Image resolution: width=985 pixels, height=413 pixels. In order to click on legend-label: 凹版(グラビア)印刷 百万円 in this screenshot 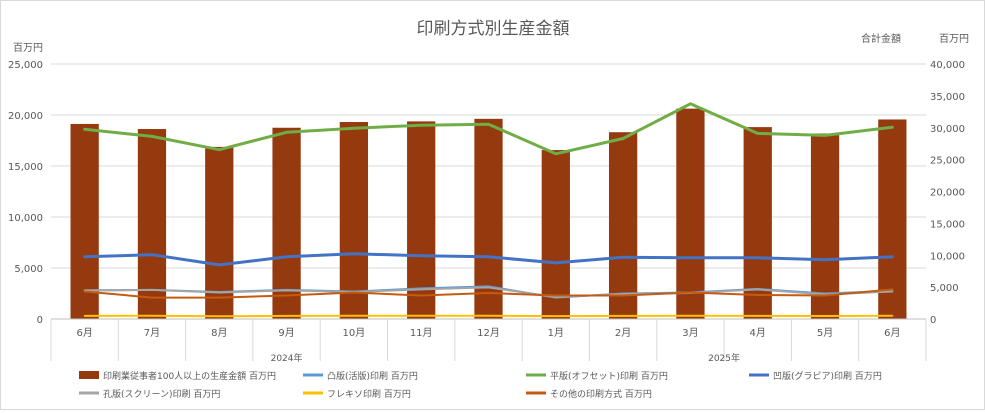, I will do `click(827, 376)`.